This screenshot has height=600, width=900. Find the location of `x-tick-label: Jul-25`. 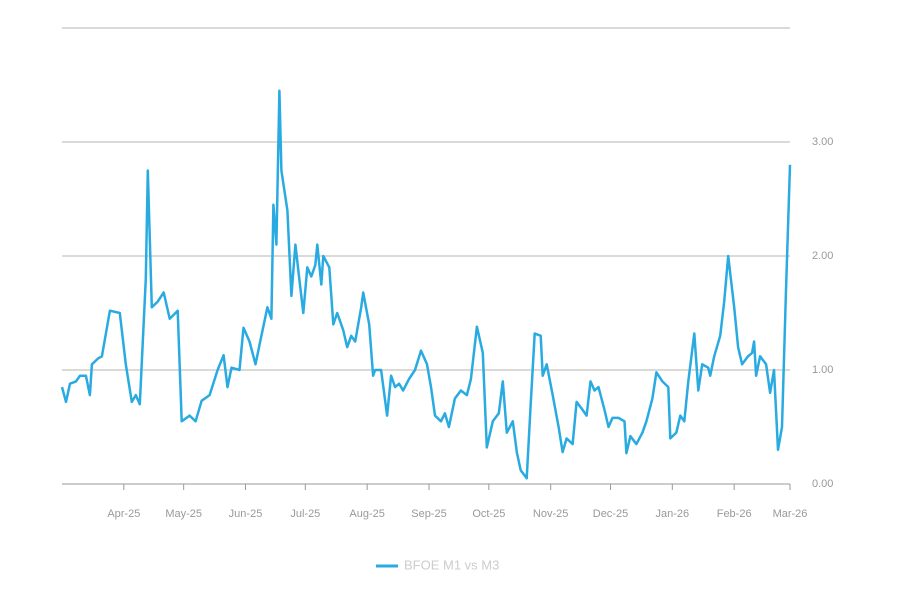

x-tick-label: Jul-25 is located at coordinates (305, 514).